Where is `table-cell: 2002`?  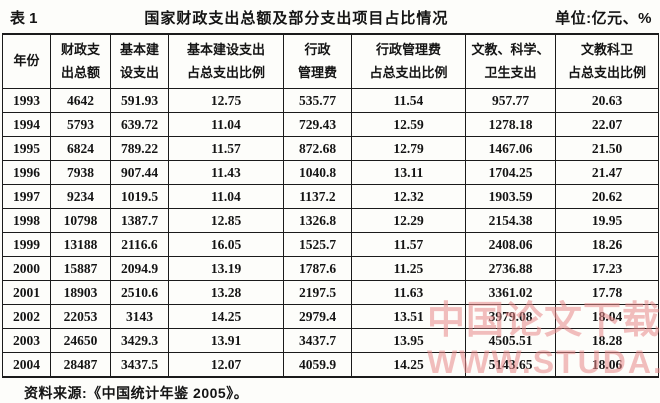 table-cell: 2002 is located at coordinates (26, 316).